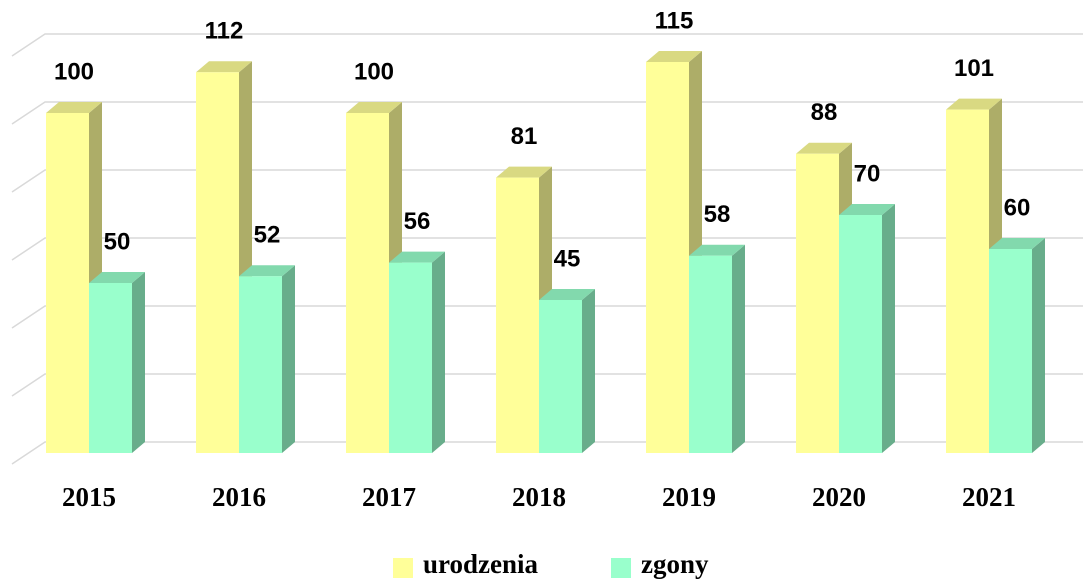 The image size is (1083, 583). I want to click on value-label: 45, so click(567, 258).